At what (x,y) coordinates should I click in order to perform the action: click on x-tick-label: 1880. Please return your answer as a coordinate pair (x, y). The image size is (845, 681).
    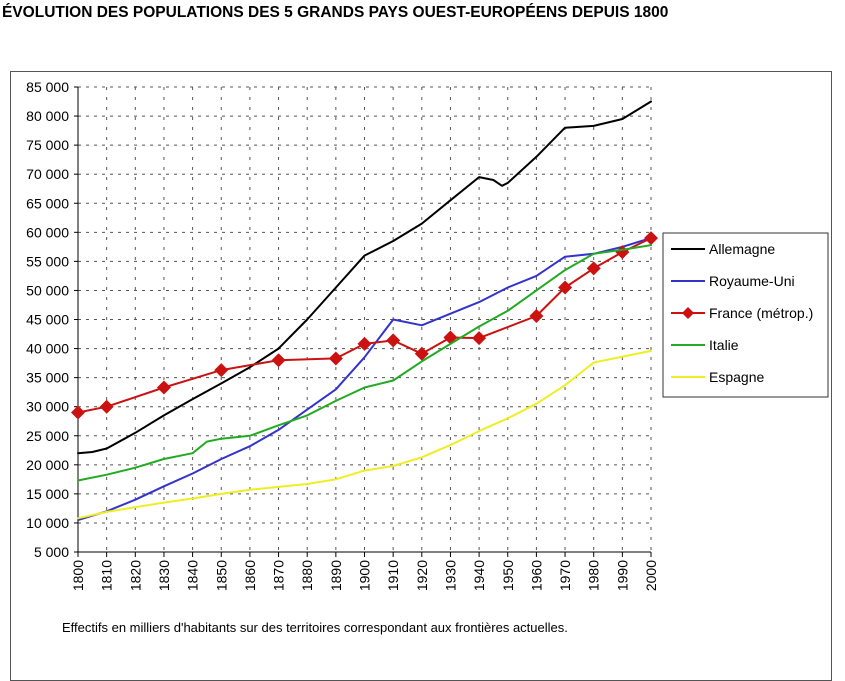
    Looking at the image, I should click on (307, 575).